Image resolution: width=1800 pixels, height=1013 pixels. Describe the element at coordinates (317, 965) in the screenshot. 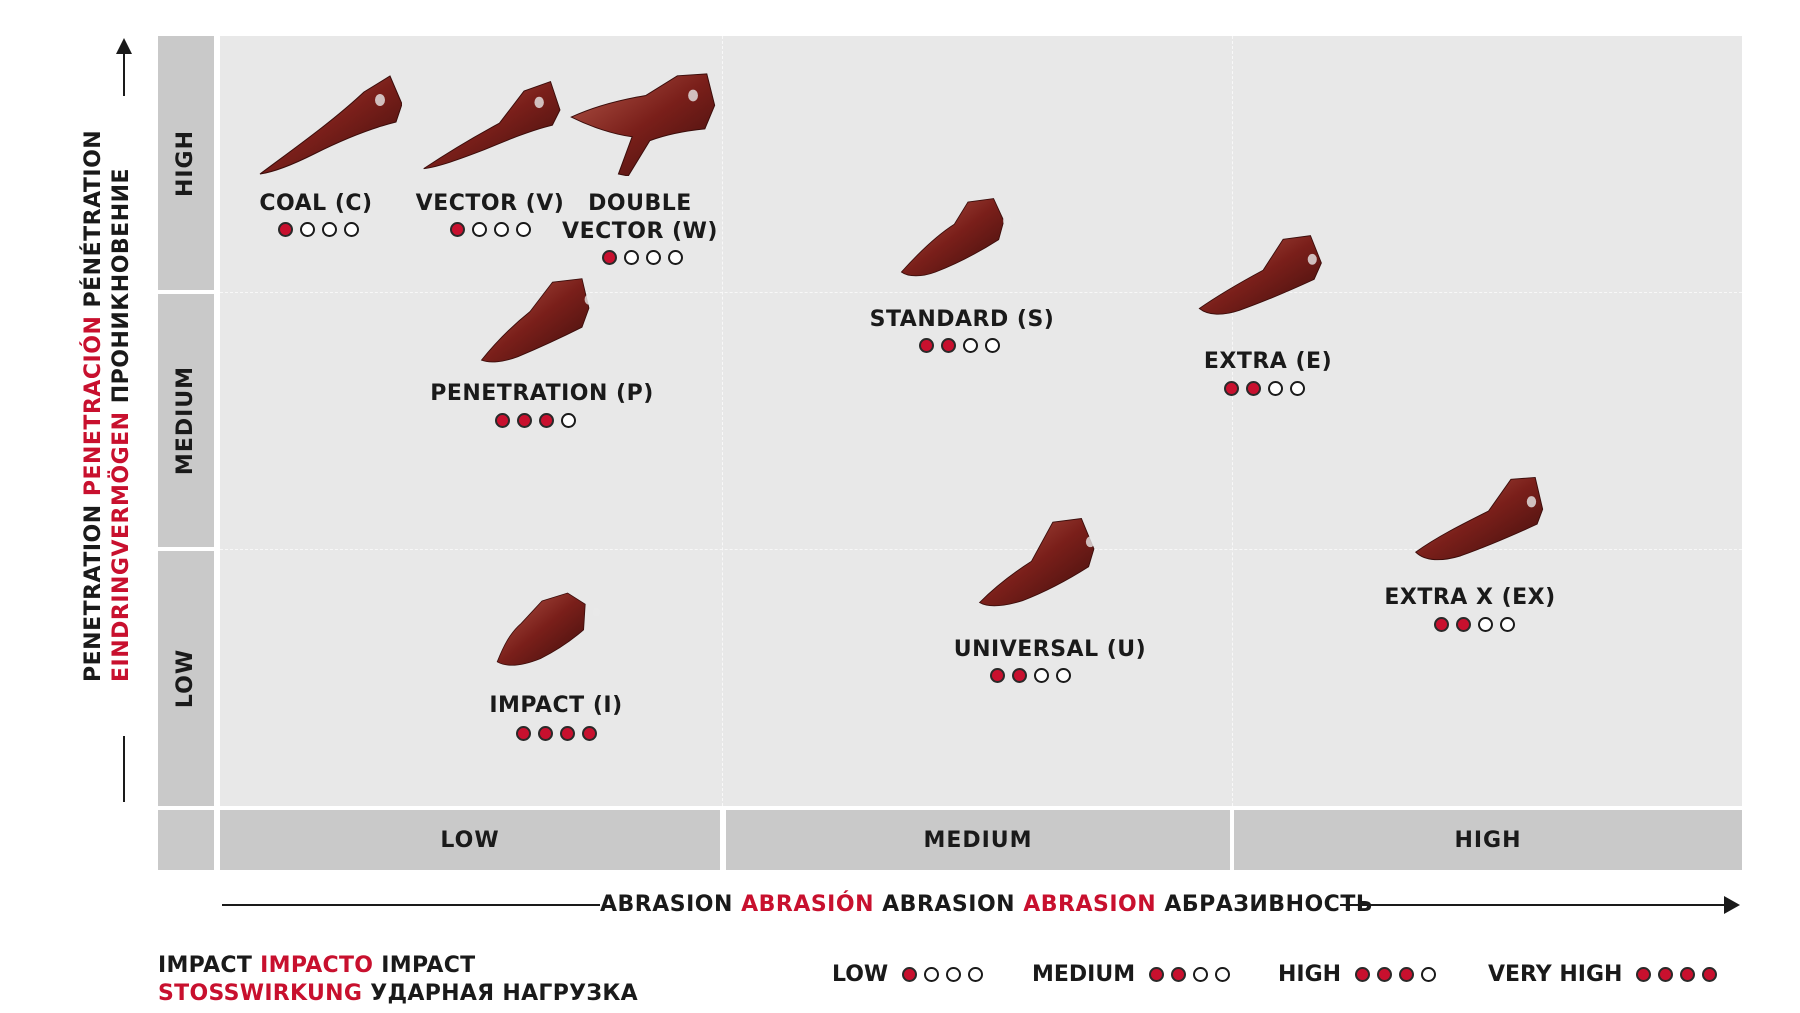

I see `label-part: IMPACTO` at that location.